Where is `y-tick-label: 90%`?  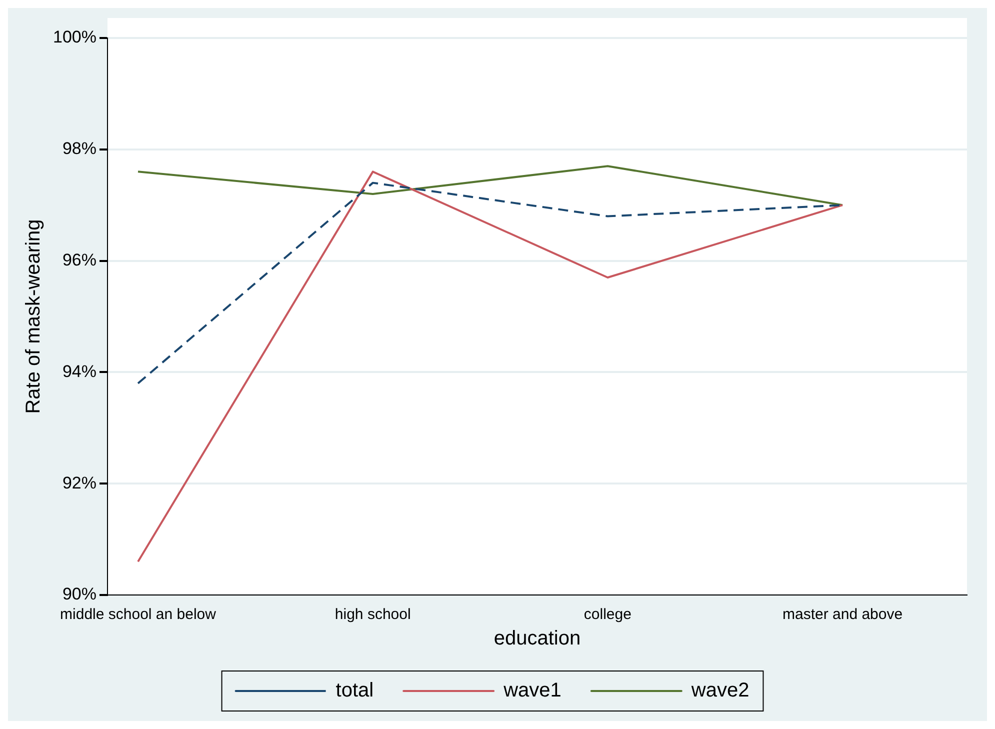
y-tick-label: 90% is located at coordinates (79, 594).